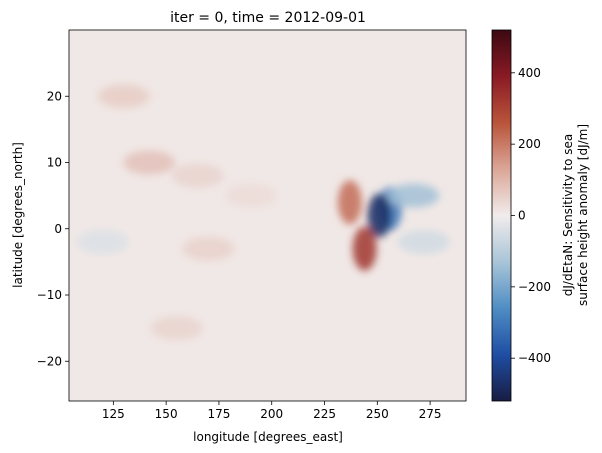 The image size is (602, 453). What do you see at coordinates (529, 73) in the screenshot?
I see `colorbar-tick-label: 400` at bounding box center [529, 73].